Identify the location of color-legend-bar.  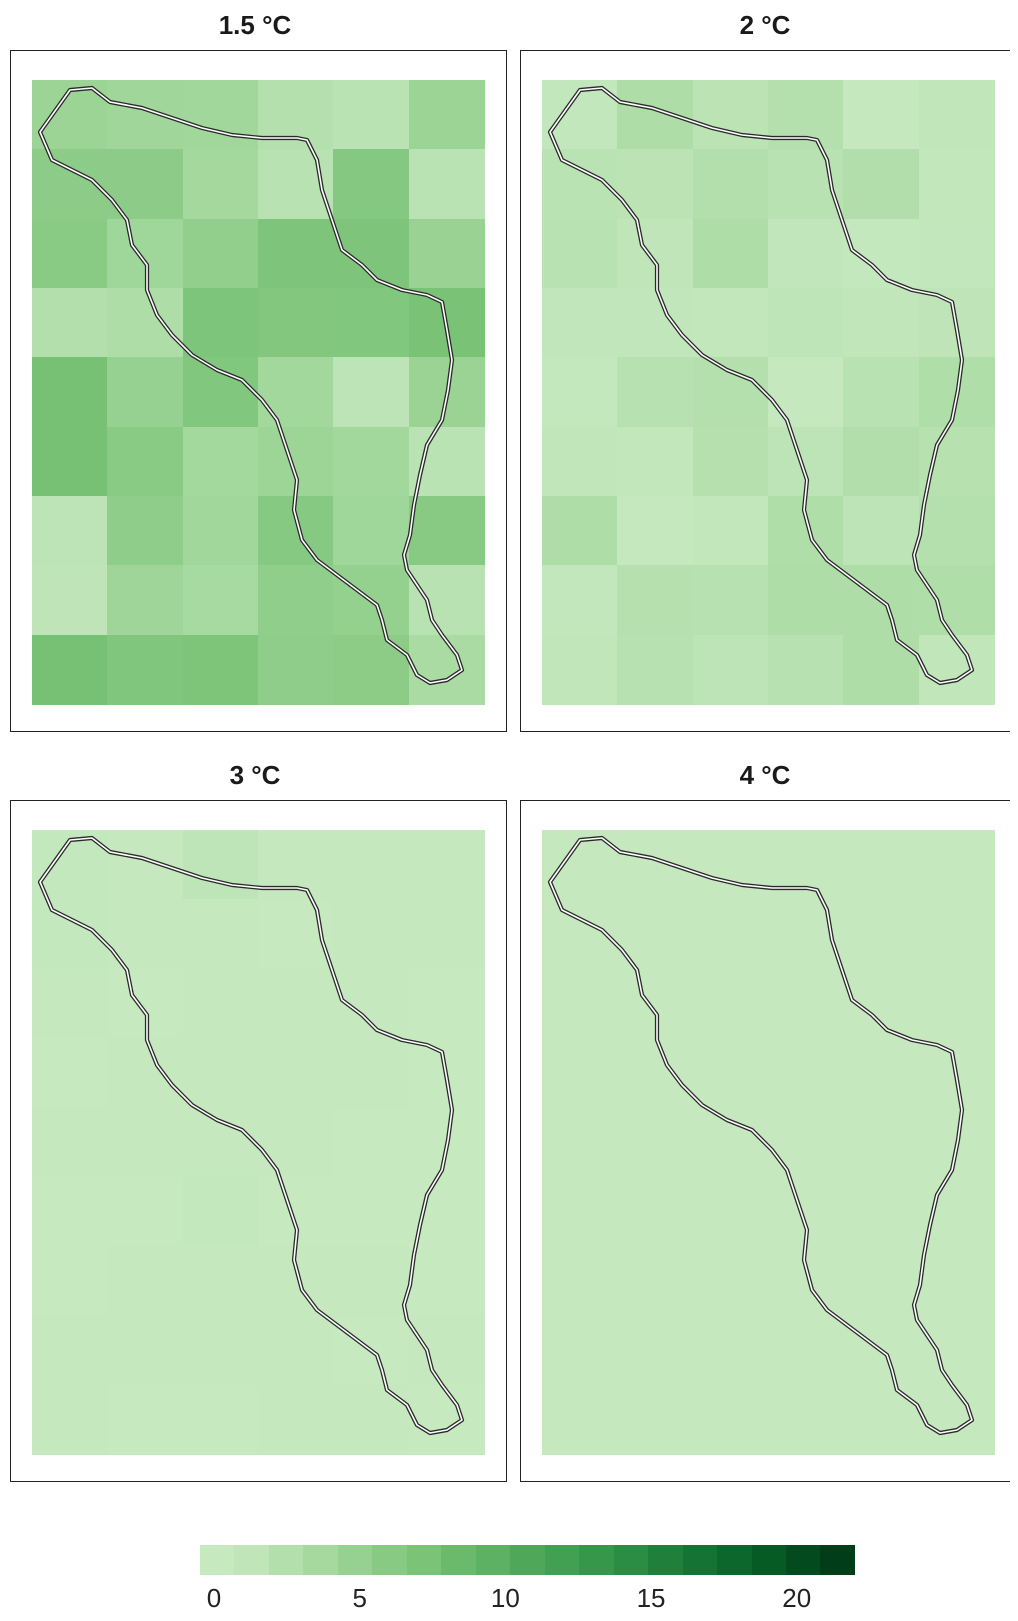
(527, 1560).